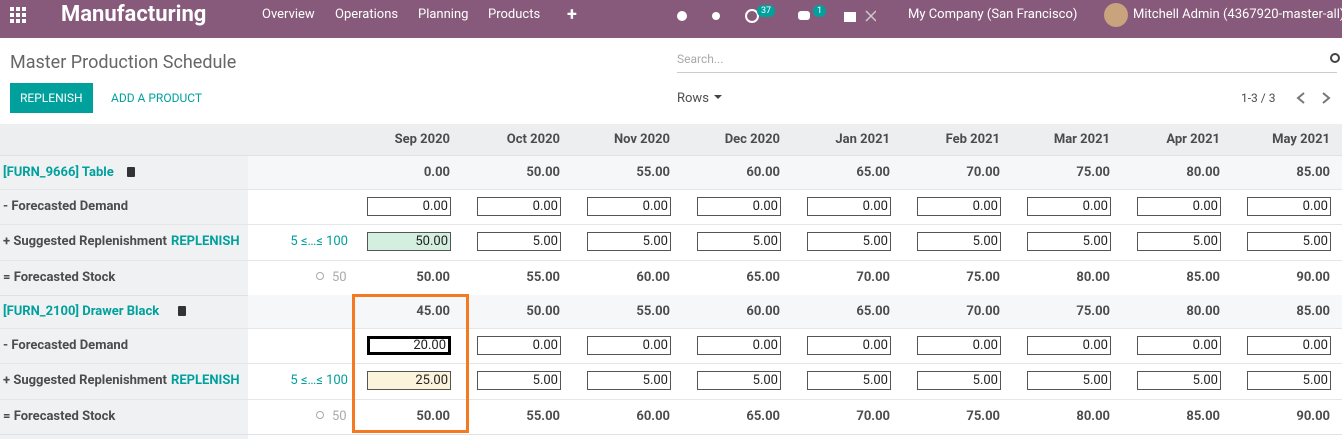 The width and height of the screenshot is (1342, 439). Describe the element at coordinates (1203, 172) in the screenshot. I see `total: 80.00` at that location.